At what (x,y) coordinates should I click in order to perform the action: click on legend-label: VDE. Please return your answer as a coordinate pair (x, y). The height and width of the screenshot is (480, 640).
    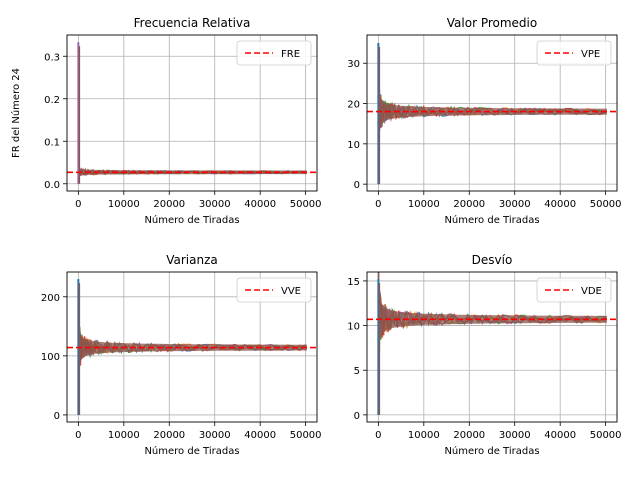
    Looking at the image, I should click on (591, 291).